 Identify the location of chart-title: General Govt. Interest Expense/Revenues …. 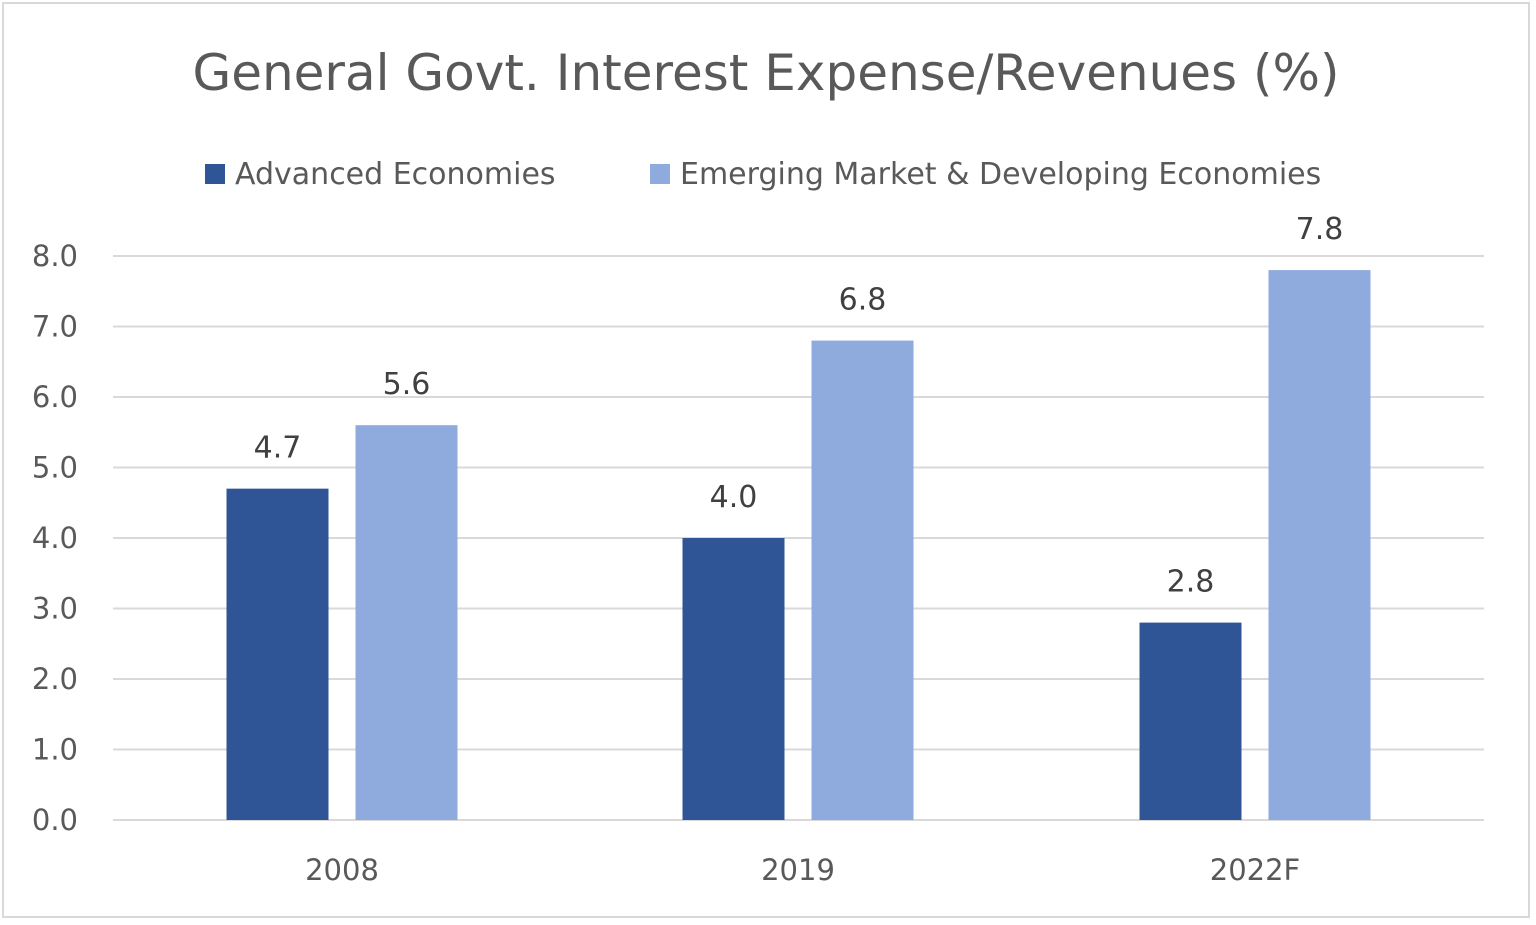
(765, 73).